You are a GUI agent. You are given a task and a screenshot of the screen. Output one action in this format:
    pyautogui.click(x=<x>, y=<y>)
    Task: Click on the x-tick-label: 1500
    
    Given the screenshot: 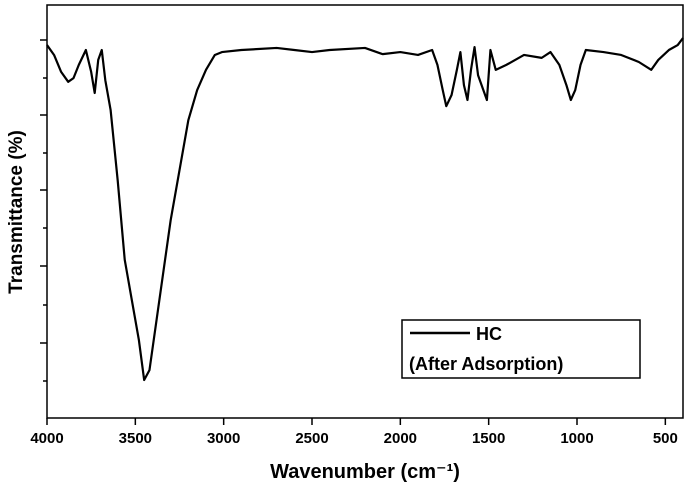 What is the action you would take?
    pyautogui.click(x=488, y=438)
    